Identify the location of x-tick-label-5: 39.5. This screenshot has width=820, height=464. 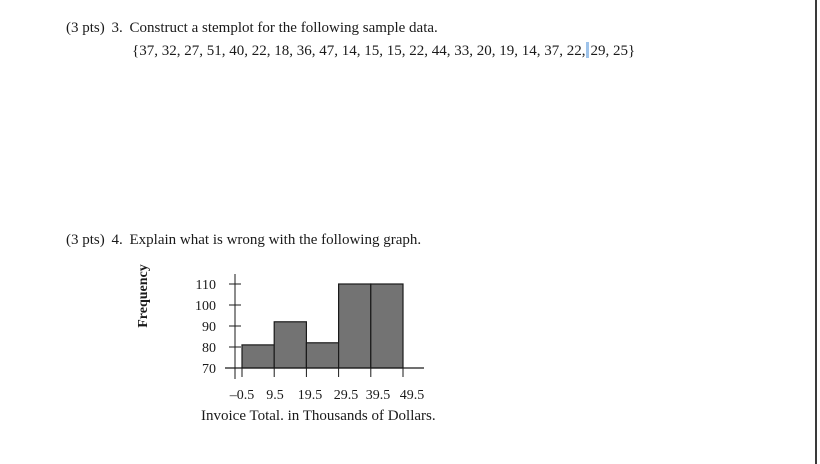
(378, 395).